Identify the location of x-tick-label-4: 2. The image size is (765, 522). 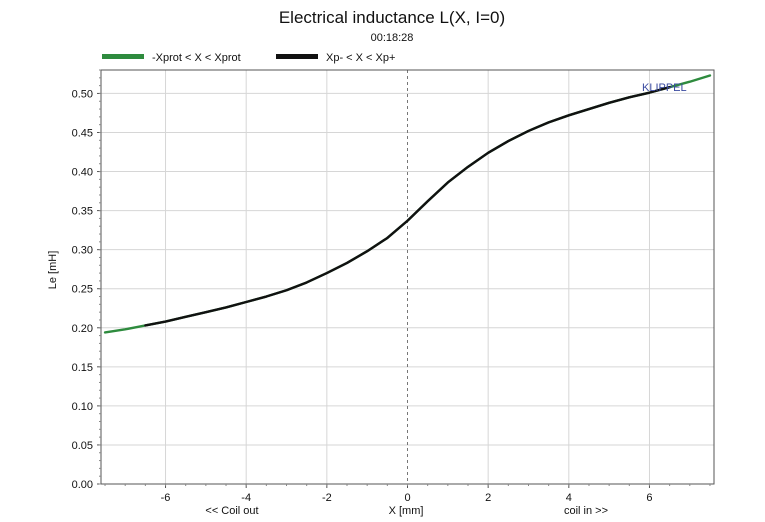
(488, 498).